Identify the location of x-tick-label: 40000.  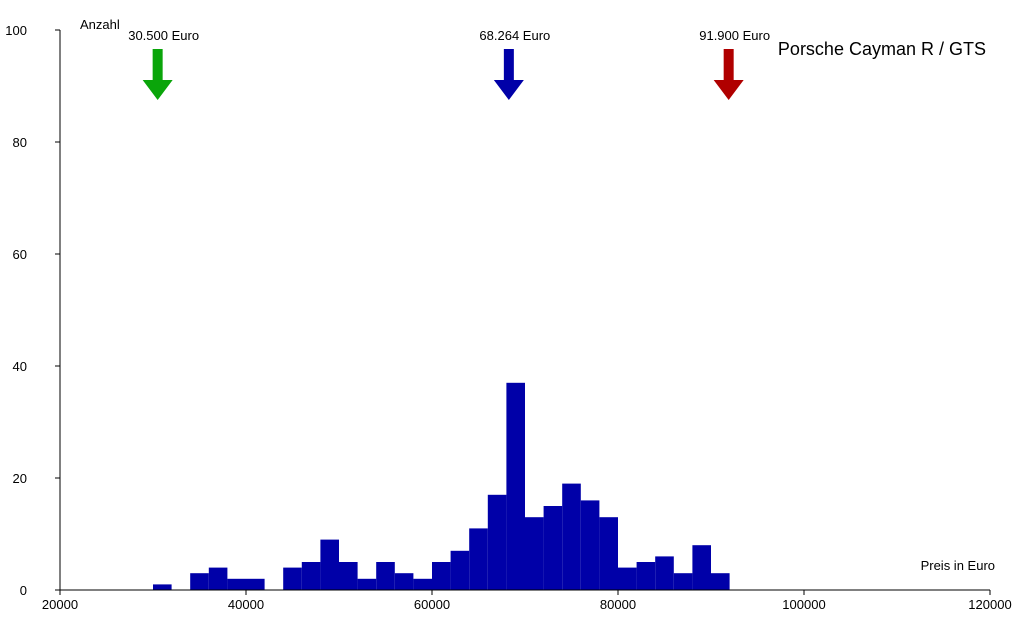
(246, 604).